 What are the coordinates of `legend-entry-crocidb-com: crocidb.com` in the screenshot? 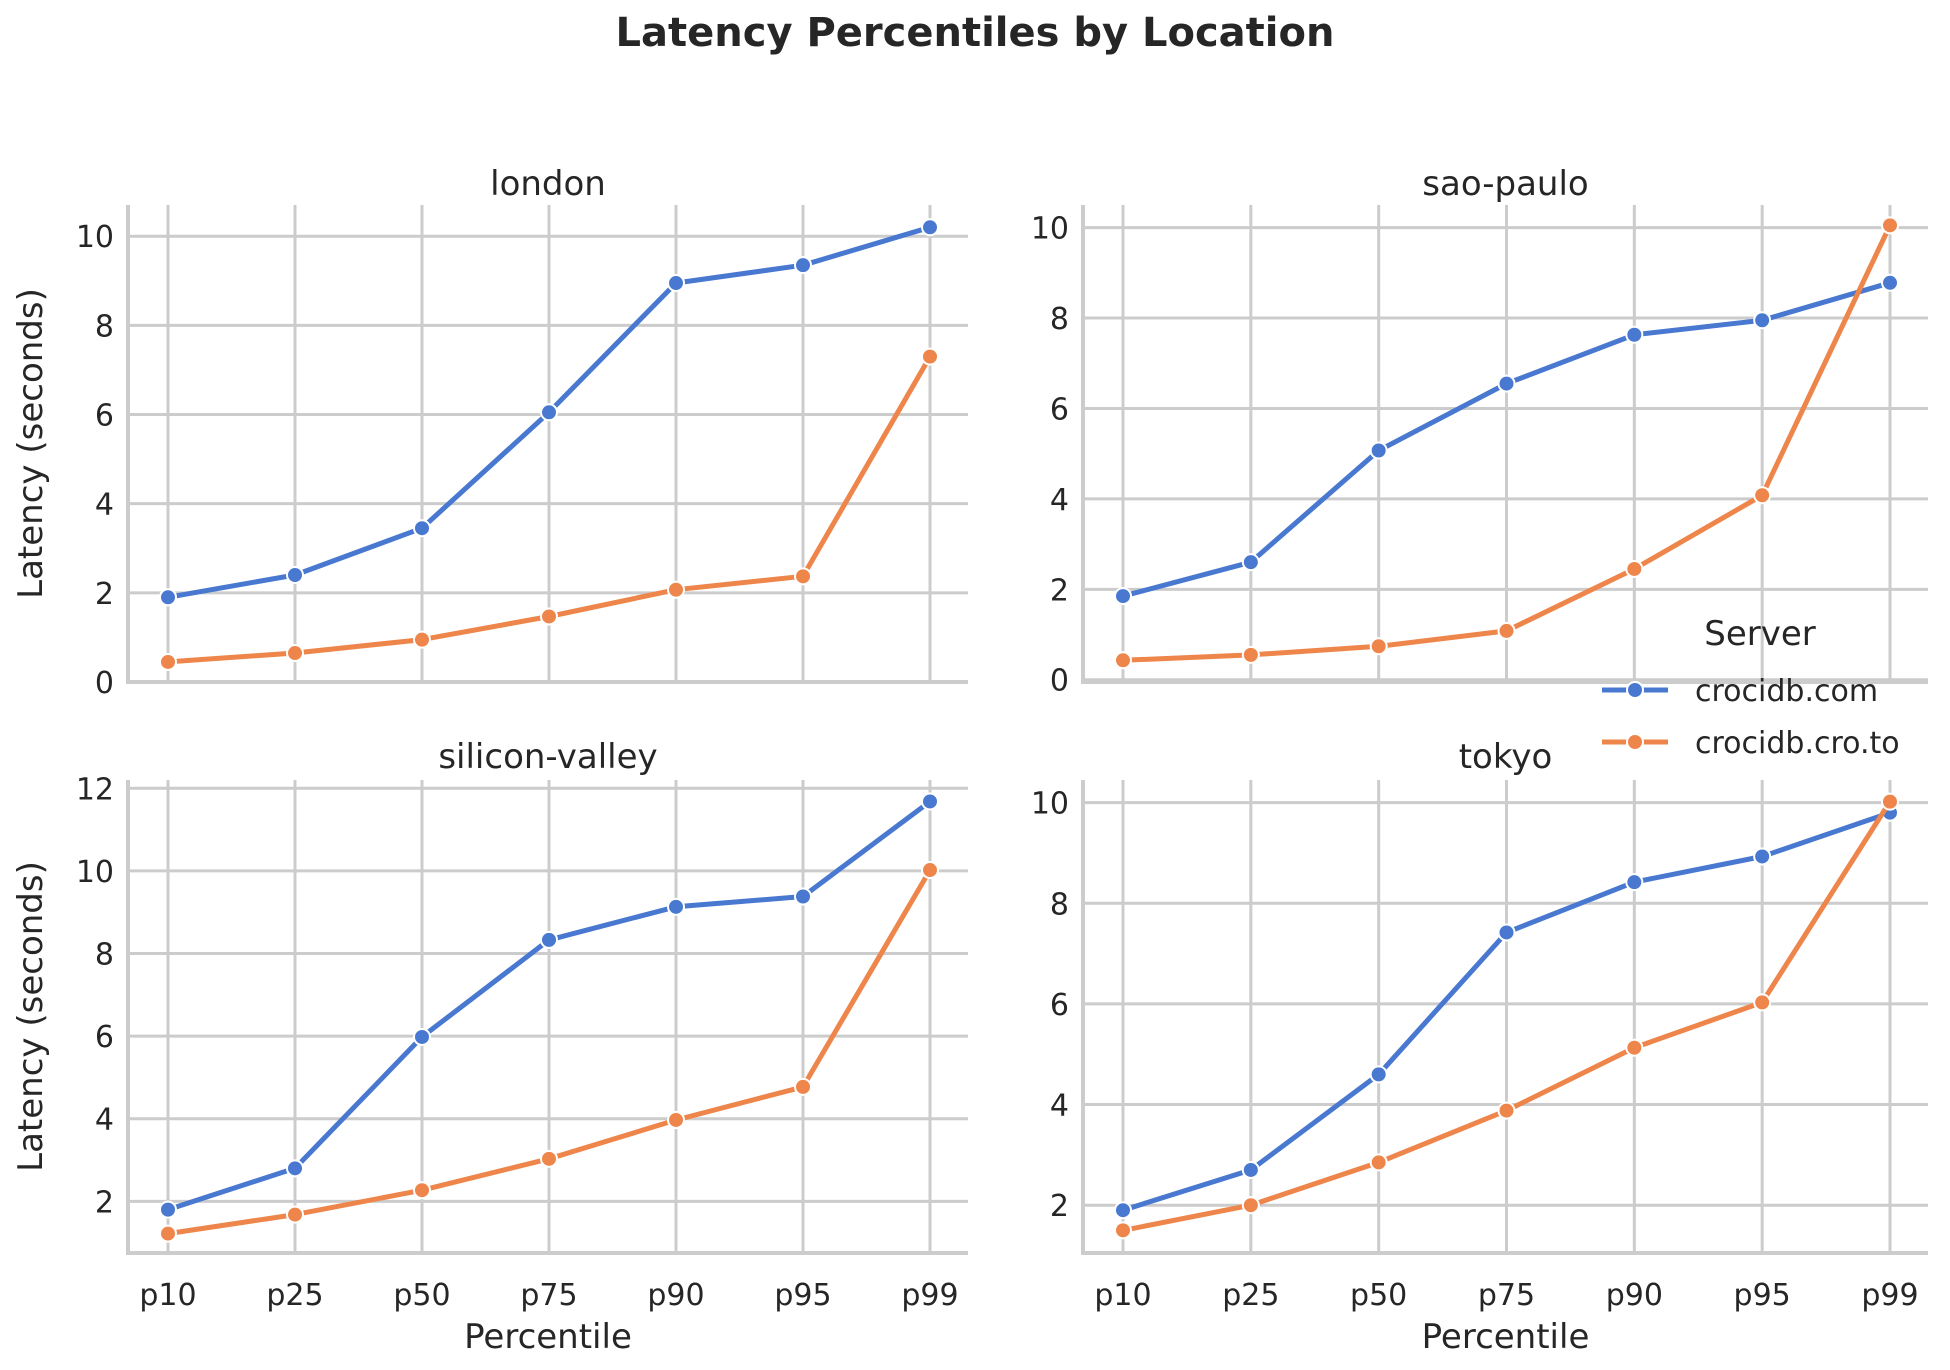 It's located at (1740, 691).